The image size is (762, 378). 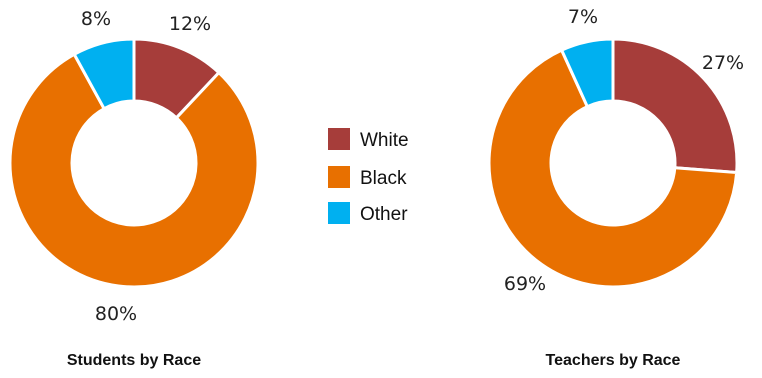 I want to click on students-white-value-label: 12%, so click(x=190, y=24).